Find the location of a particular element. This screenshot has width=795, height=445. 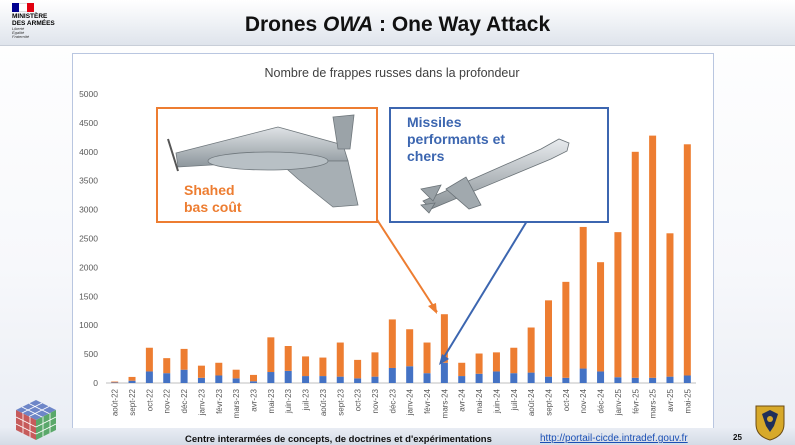

missile-label-line-3: chers is located at coordinates (426, 156).